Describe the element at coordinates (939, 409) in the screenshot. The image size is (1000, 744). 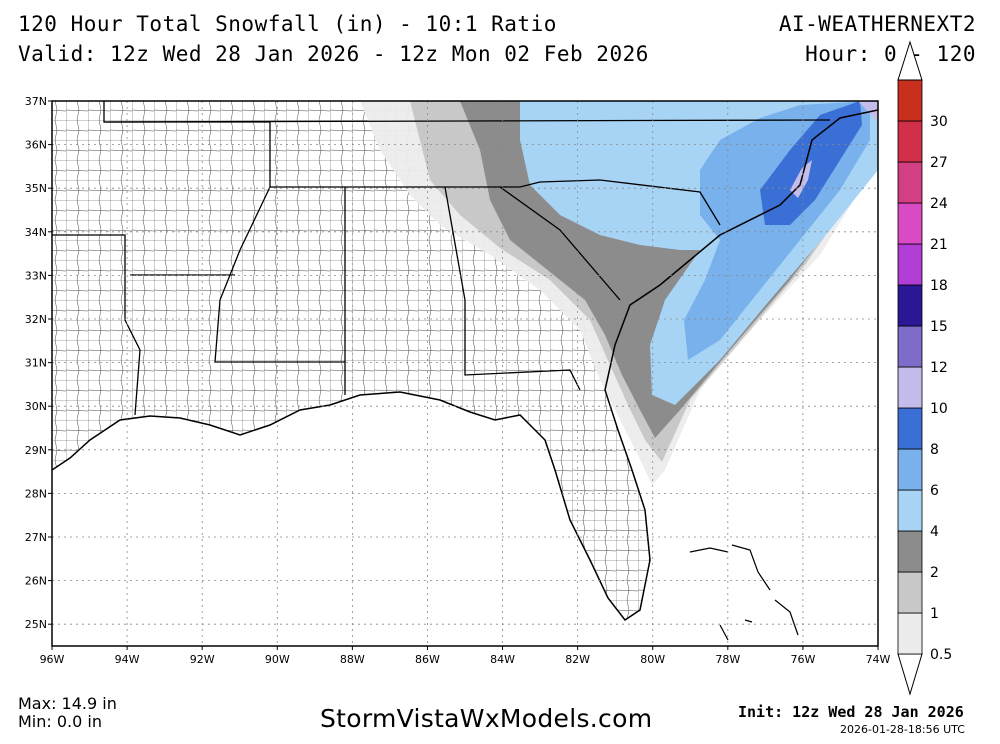
I see `colorbar-label: 10` at that location.